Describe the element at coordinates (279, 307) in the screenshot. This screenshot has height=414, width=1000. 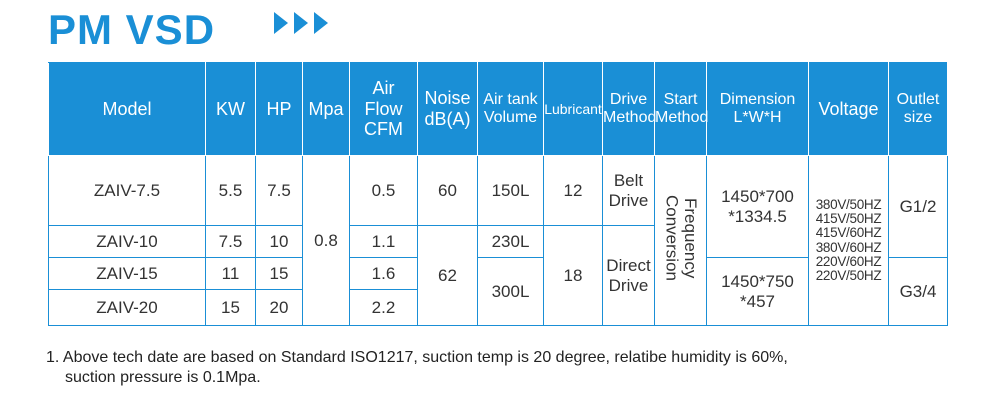
I see `cell-hp: 20` at that location.